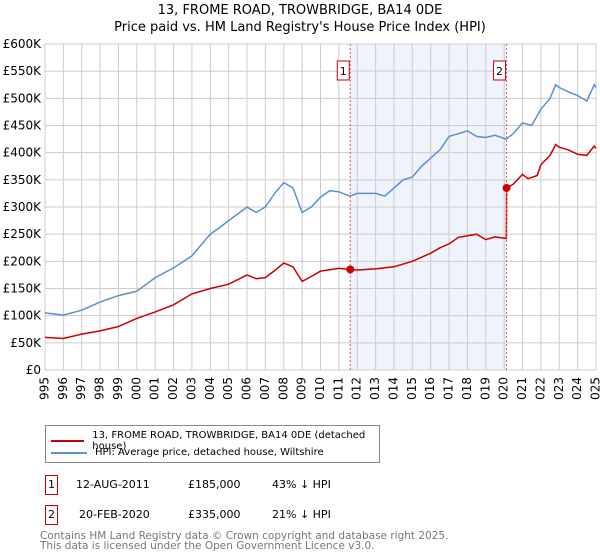 The width and height of the screenshot is (600, 560). I want to click on legend-swatch-red, so click(68, 441).